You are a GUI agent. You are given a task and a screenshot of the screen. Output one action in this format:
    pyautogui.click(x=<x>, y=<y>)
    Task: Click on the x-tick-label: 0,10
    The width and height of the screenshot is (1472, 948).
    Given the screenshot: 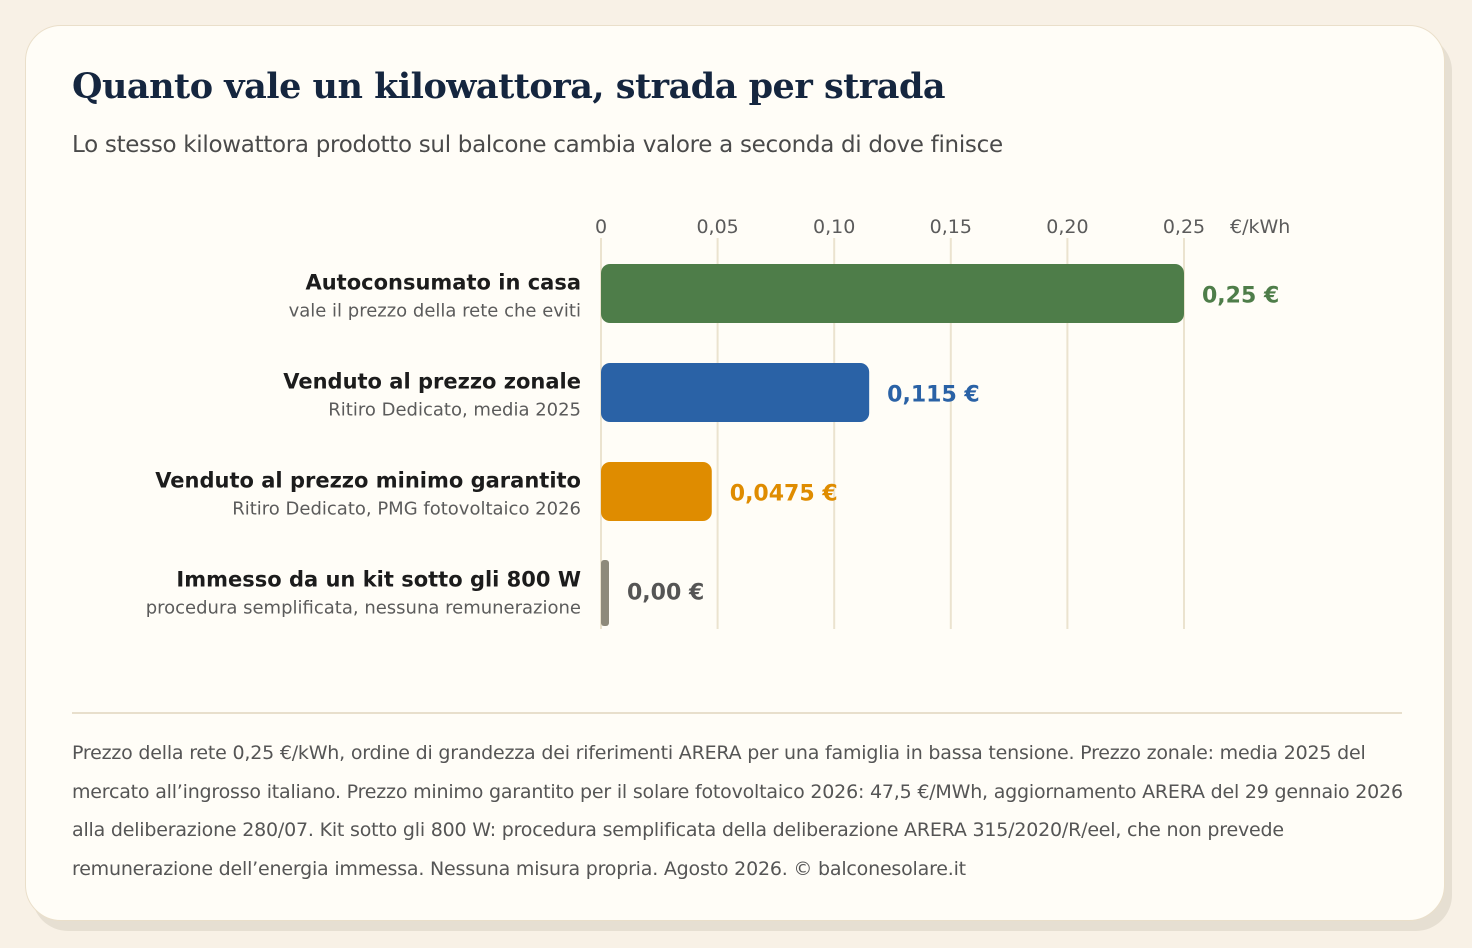 What is the action you would take?
    pyautogui.click(x=834, y=227)
    